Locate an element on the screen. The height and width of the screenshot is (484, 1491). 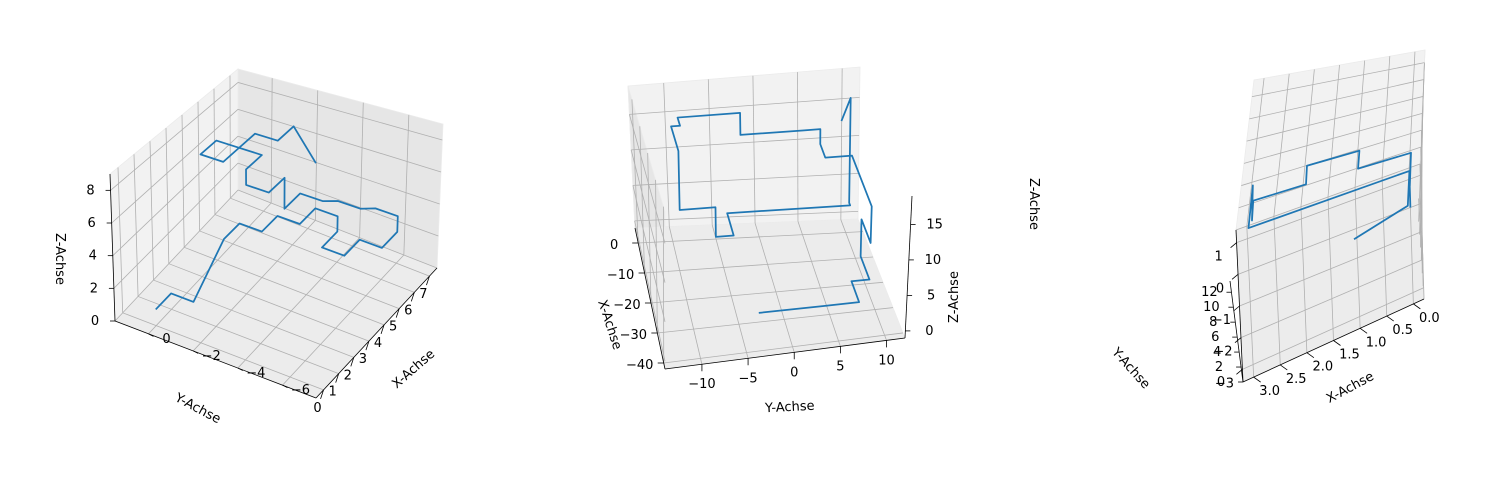
x-axis-title: X-Achse is located at coordinates (1350, 387).